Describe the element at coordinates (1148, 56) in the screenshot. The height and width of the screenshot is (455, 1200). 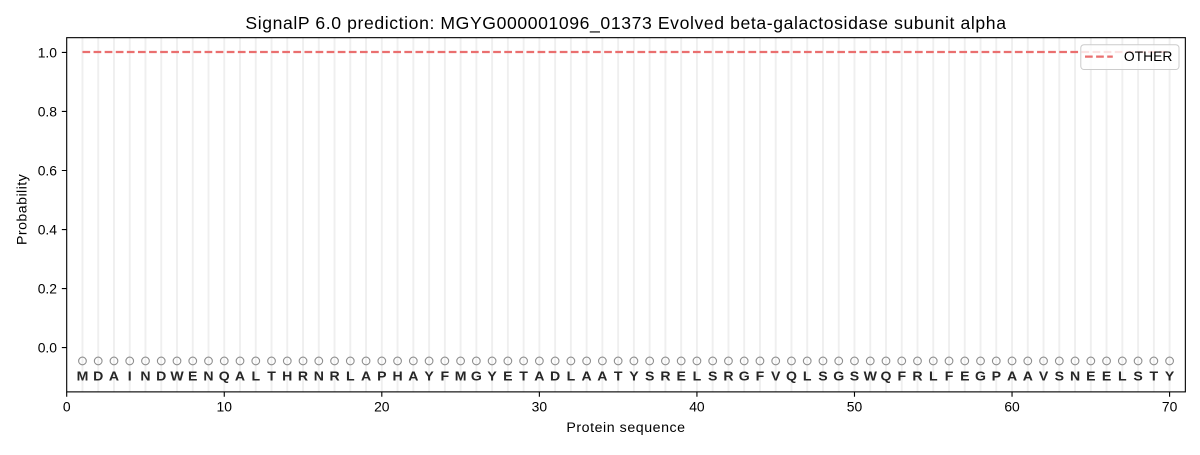
I see `svg-text: OTHER` at that location.